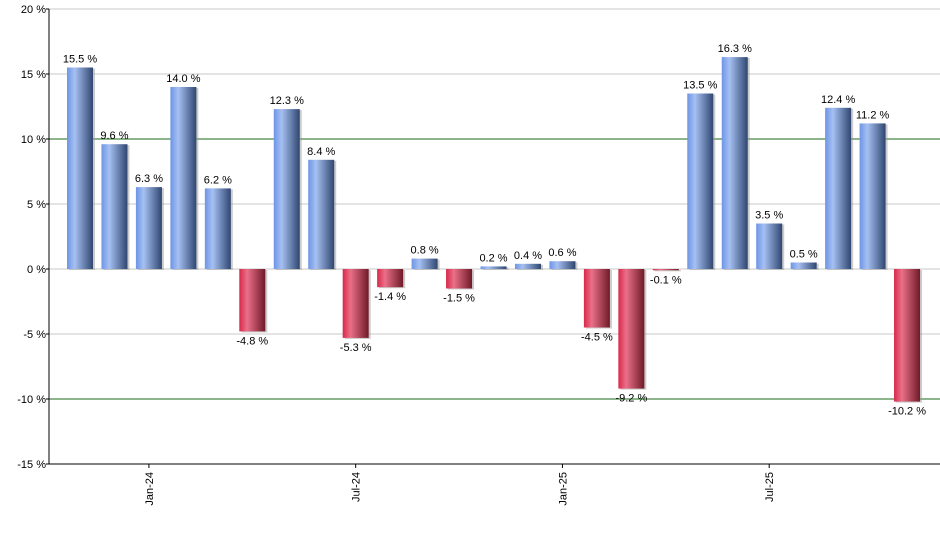  What do you see at coordinates (873, 115) in the screenshot?
I see `data-label: 11.2 %` at bounding box center [873, 115].